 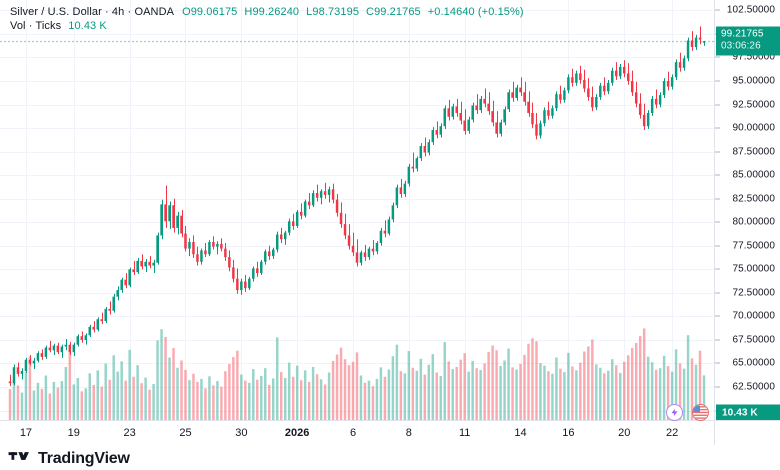 I want to click on current-price-value: 99.21765, so click(x=742, y=34).